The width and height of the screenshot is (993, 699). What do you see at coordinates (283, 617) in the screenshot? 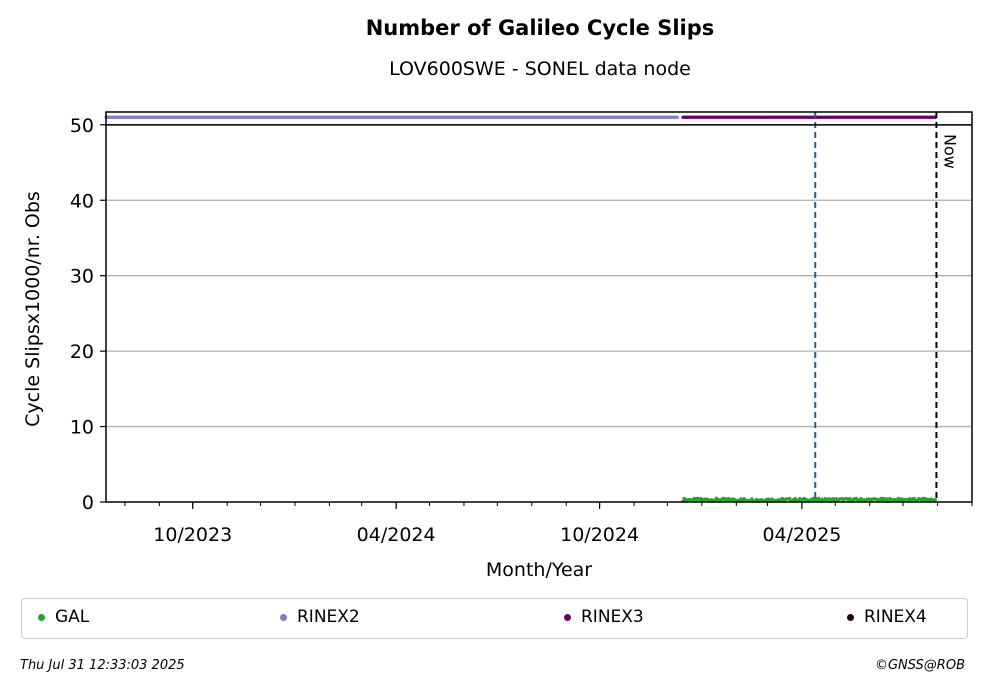
I see `legend-marker-rinex2` at bounding box center [283, 617].